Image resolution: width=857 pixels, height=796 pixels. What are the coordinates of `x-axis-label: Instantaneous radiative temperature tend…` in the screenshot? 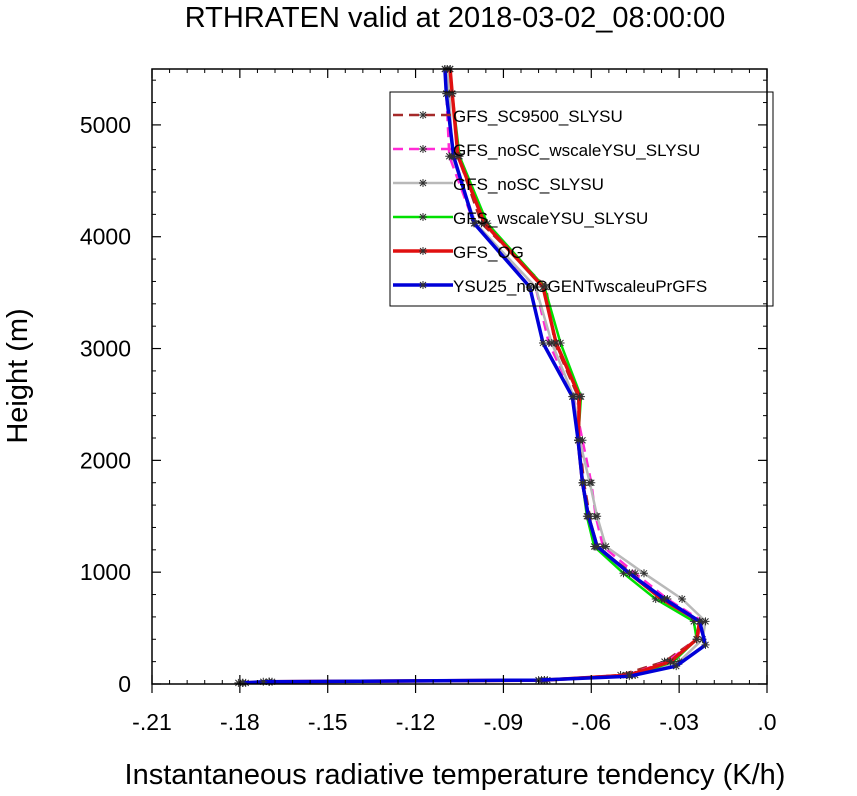 It's located at (455, 775).